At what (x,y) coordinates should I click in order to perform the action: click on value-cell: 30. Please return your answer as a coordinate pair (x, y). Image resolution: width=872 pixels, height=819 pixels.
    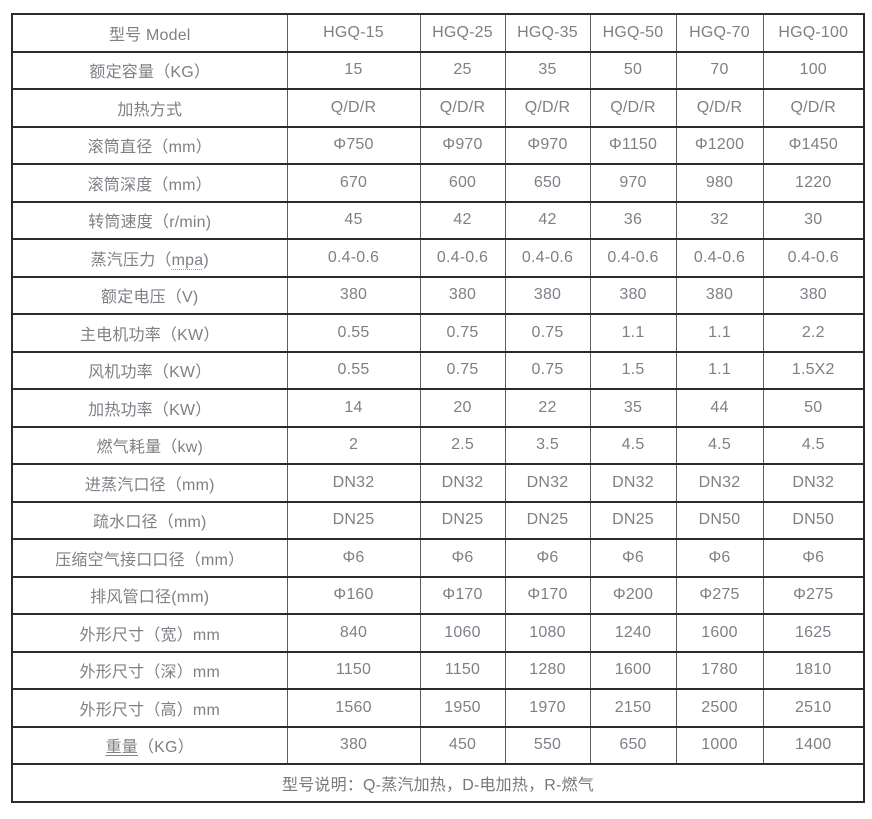
    Looking at the image, I should click on (813, 220).